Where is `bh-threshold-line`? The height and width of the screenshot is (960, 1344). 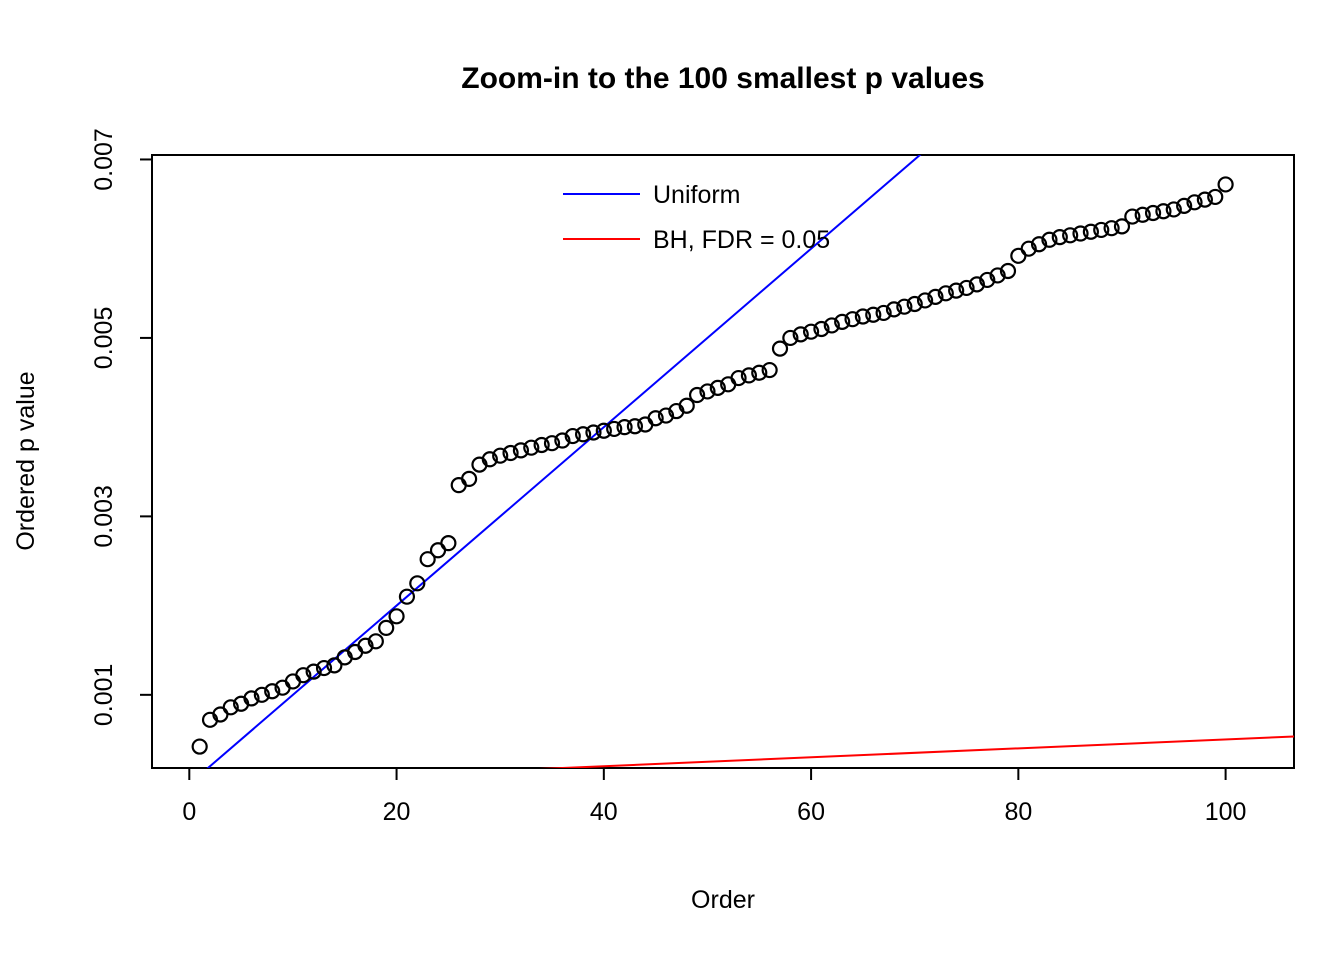 bh-threshold-line is located at coordinates (916, 751).